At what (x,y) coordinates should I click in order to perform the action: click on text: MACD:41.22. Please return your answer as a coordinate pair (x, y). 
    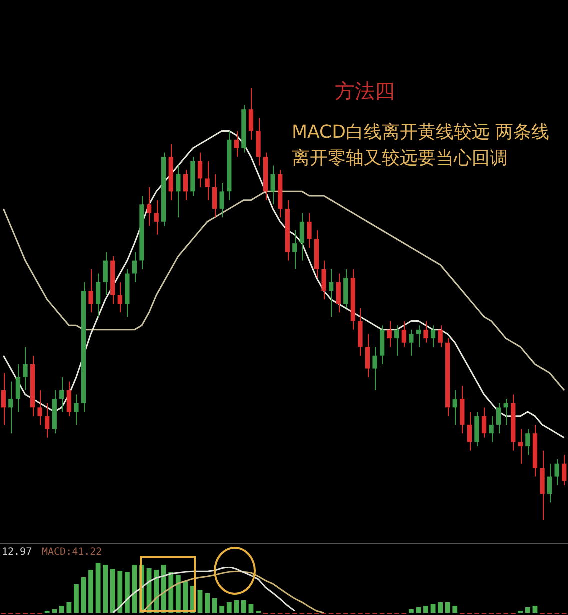
    Looking at the image, I should click on (72, 552).